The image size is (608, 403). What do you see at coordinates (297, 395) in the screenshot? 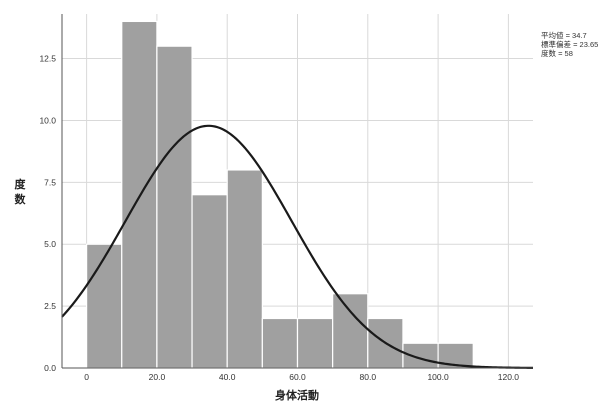
I see `x-axis-label: 身体活動` at bounding box center [297, 395].